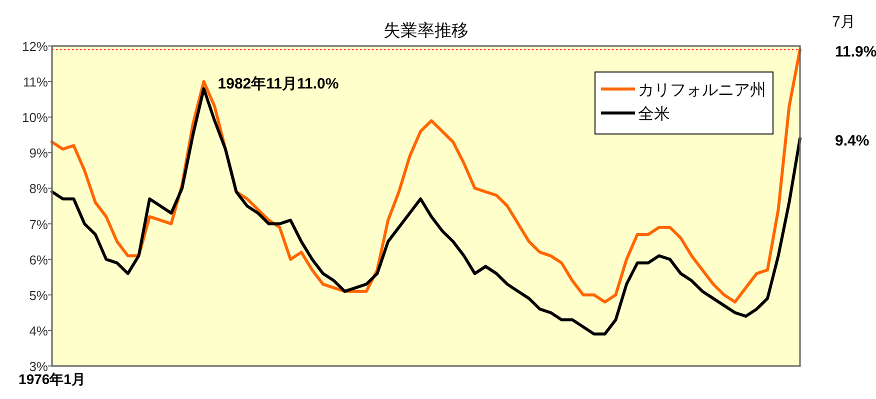 This screenshot has height=399, width=876. I want to click on y-tick-label: 6%, so click(38, 260).